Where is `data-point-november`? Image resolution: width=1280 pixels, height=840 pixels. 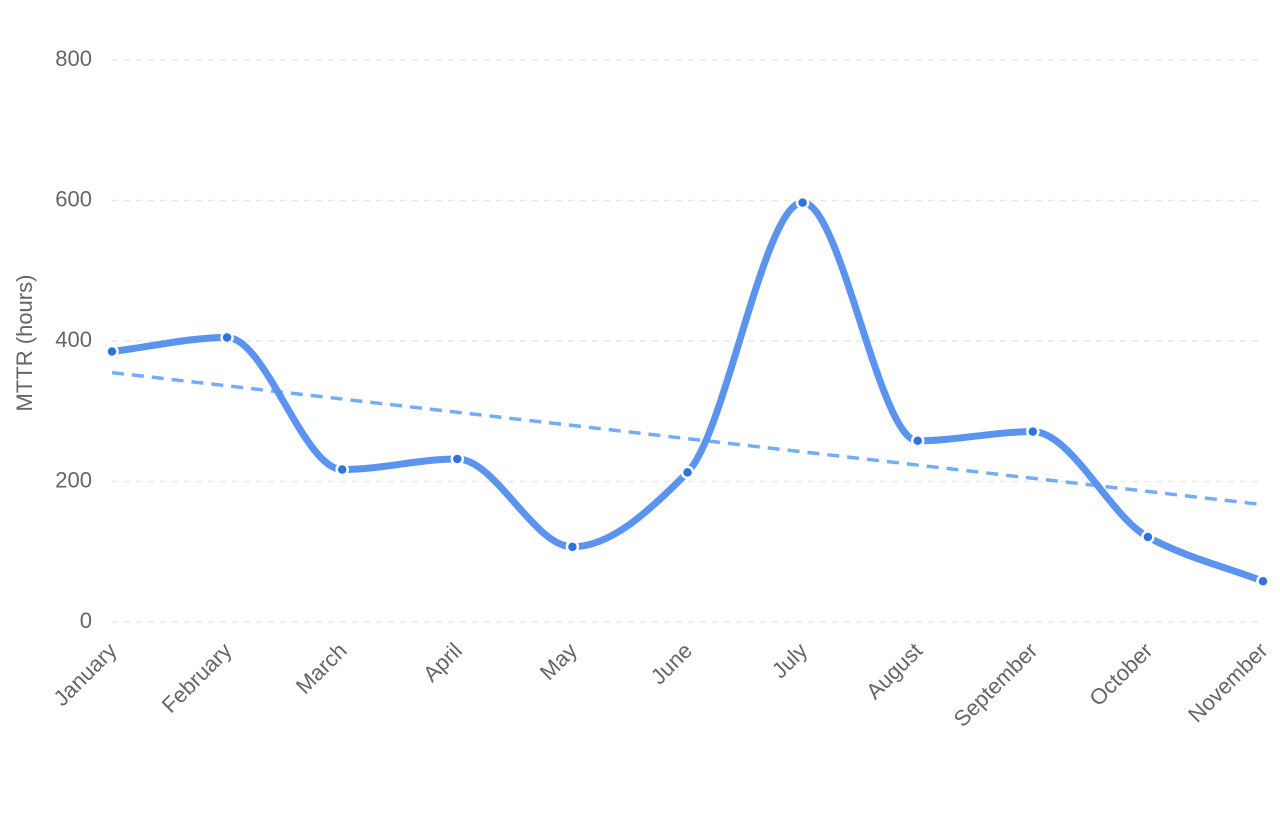
data-point-november is located at coordinates (1263, 581).